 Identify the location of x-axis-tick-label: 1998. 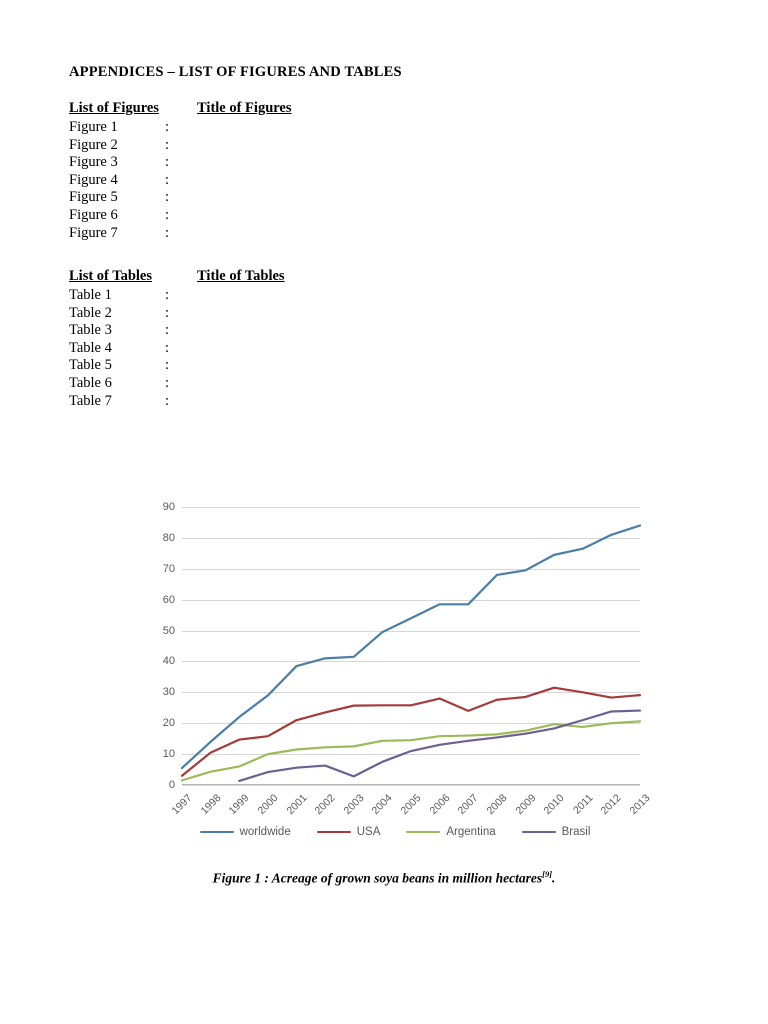
(211, 805).